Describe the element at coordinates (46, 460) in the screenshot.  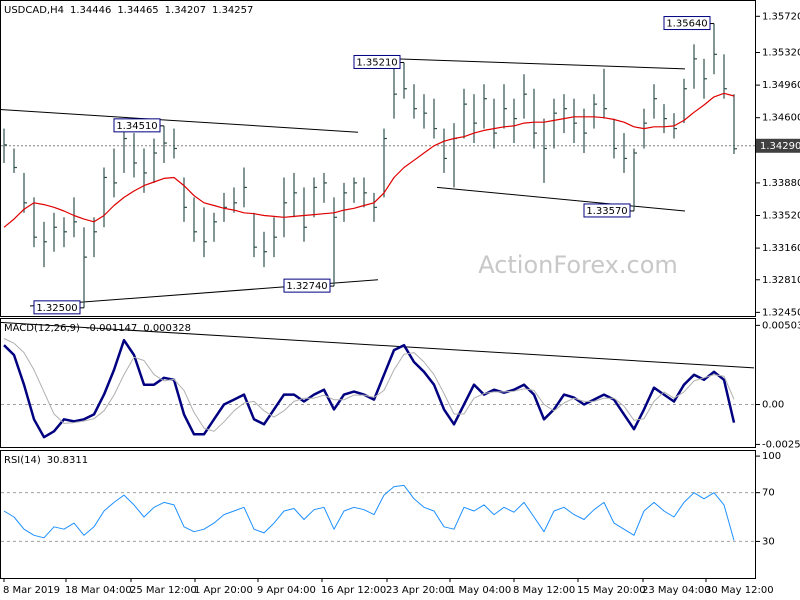
I see `panel-header: RSI(14) 30.8311` at that location.